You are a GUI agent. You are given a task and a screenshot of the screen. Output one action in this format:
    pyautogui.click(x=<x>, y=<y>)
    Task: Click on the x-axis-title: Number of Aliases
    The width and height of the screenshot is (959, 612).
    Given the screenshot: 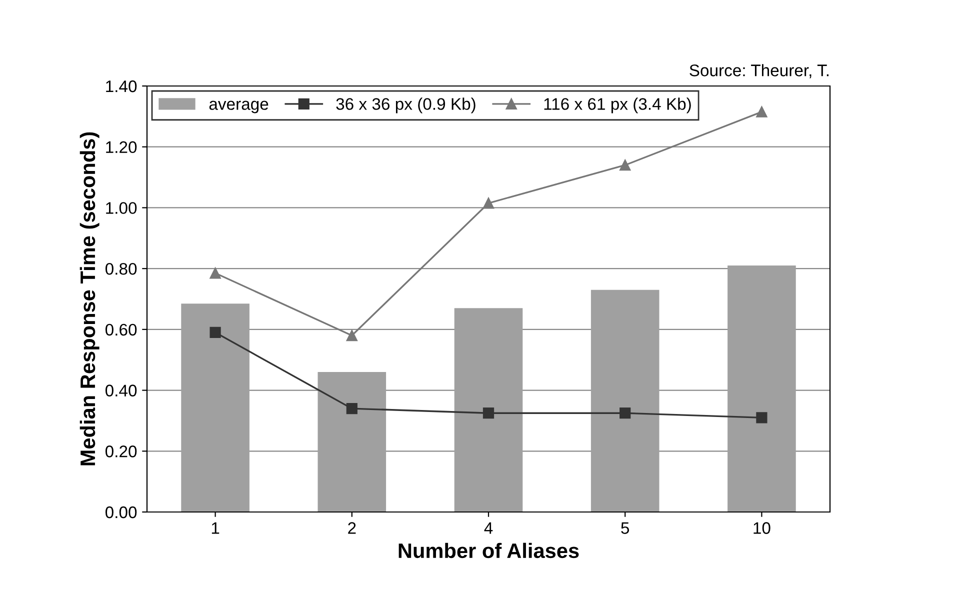 What is the action you would take?
    pyautogui.click(x=488, y=550)
    